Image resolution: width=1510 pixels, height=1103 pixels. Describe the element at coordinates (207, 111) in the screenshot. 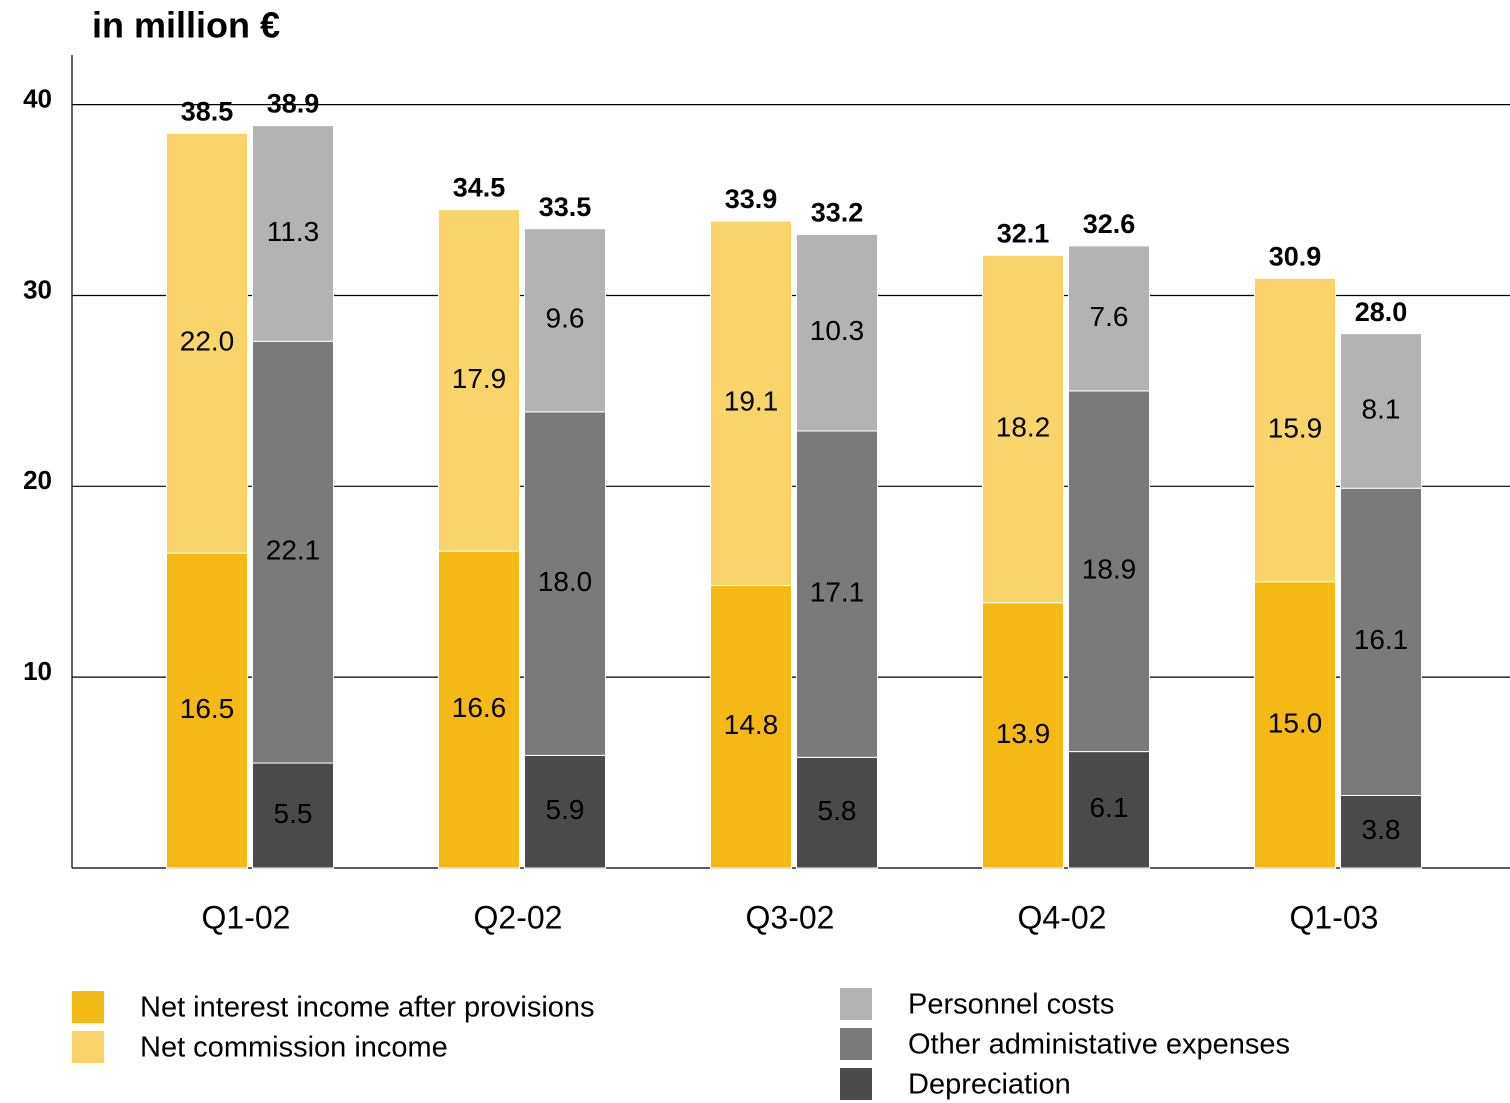

I see `total-label: 38.5` at that location.